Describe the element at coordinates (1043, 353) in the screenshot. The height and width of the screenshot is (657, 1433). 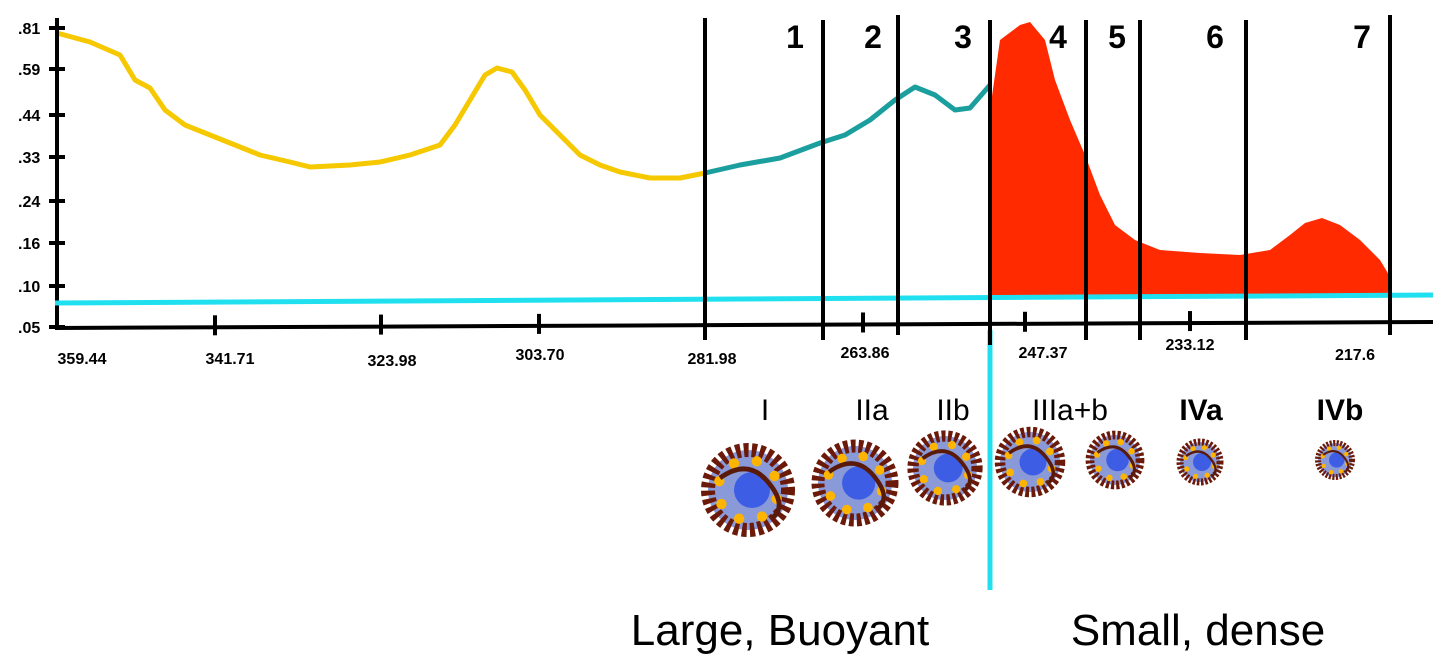
I see `x-tick-label: 247.37` at that location.